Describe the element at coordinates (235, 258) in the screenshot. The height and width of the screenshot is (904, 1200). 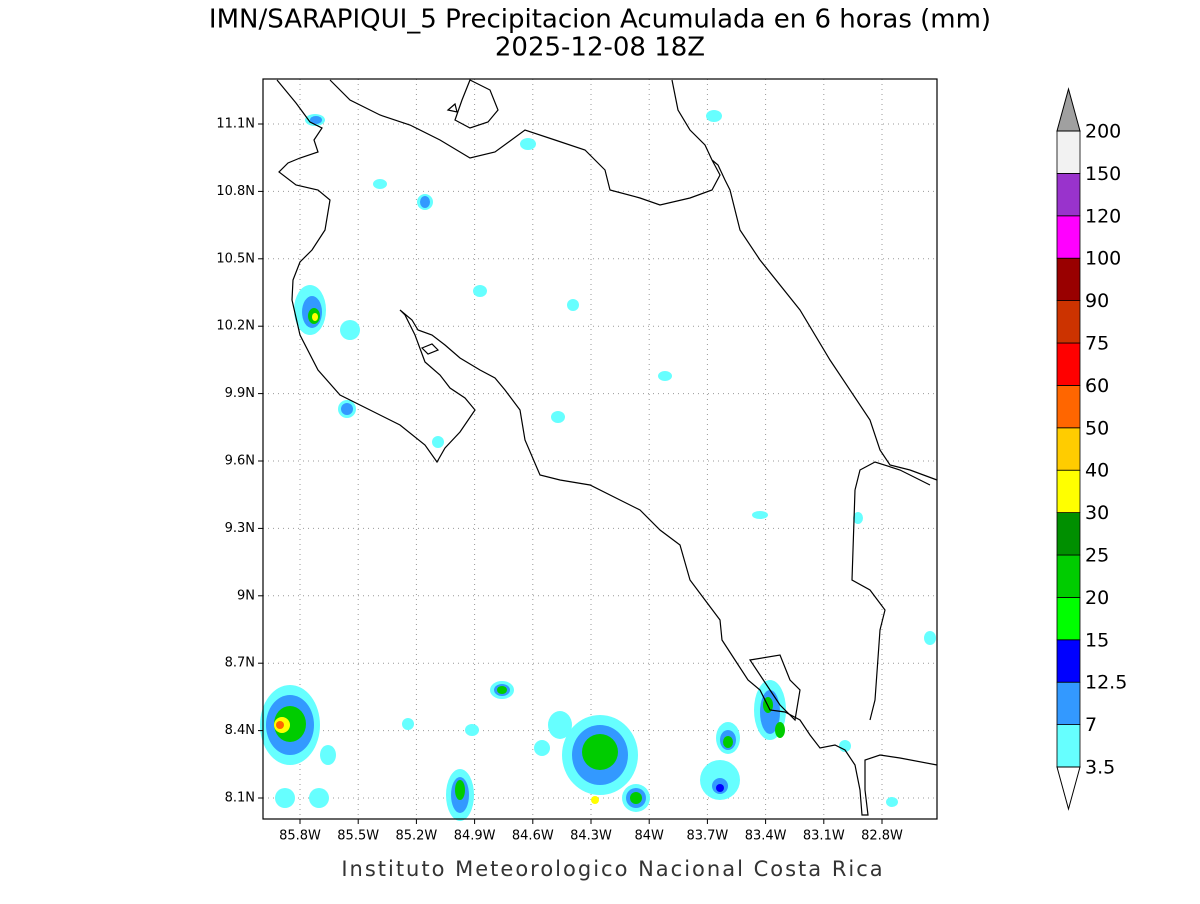
I see `latitude-label: 10.5N` at that location.